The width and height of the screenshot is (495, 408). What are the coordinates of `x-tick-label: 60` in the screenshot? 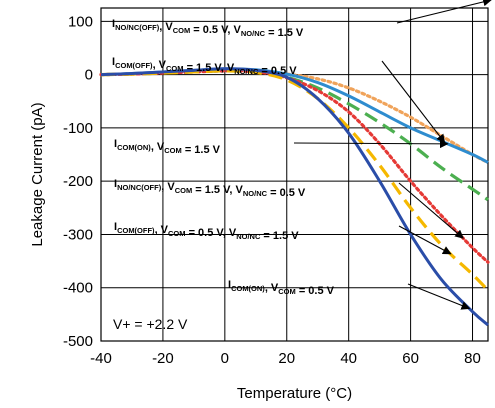 It's located at (410, 358).